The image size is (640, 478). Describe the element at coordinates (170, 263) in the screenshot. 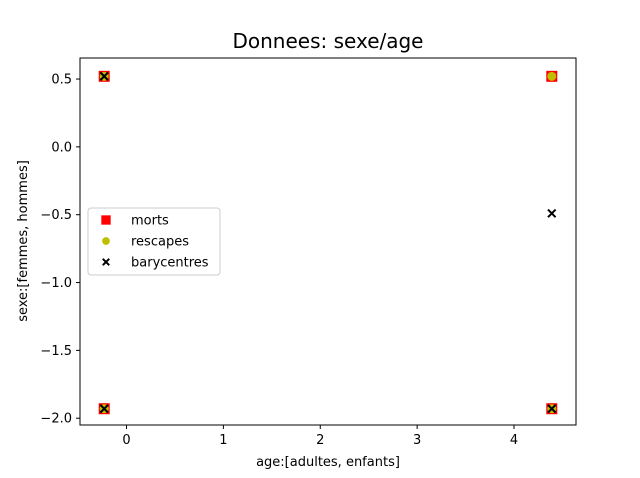

I see `legend-label: barycentres` at that location.